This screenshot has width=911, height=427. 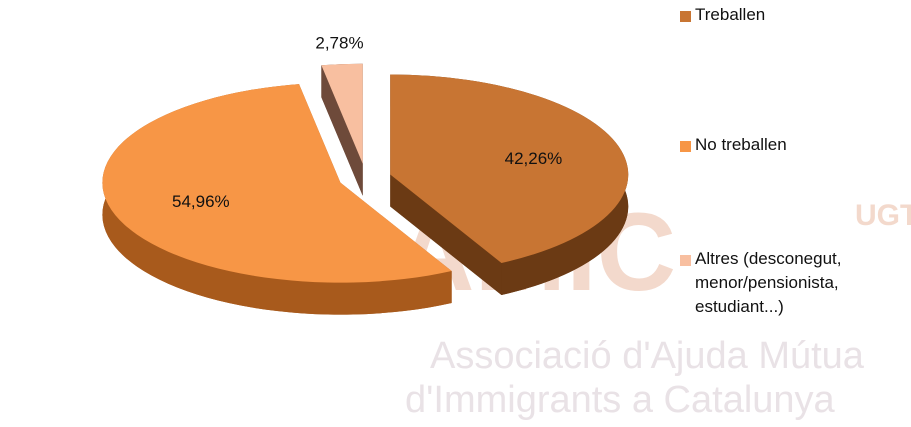 I want to click on watermark-text: UGT, so click(x=883, y=215).